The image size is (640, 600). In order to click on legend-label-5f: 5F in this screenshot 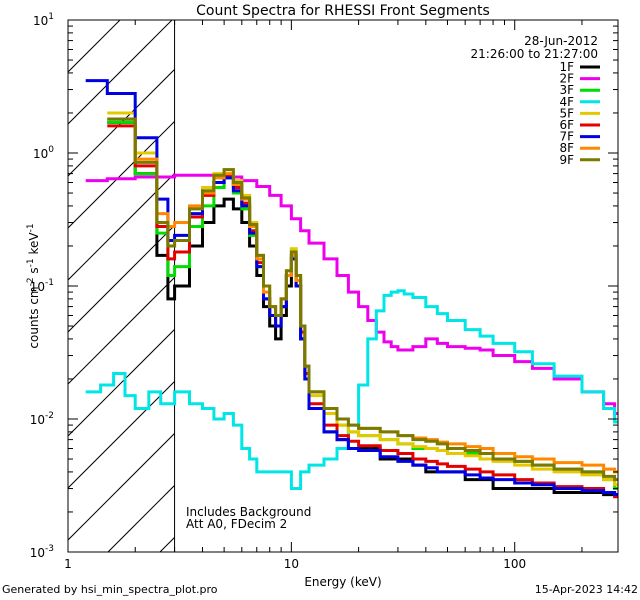, I will do `click(566, 113)`.